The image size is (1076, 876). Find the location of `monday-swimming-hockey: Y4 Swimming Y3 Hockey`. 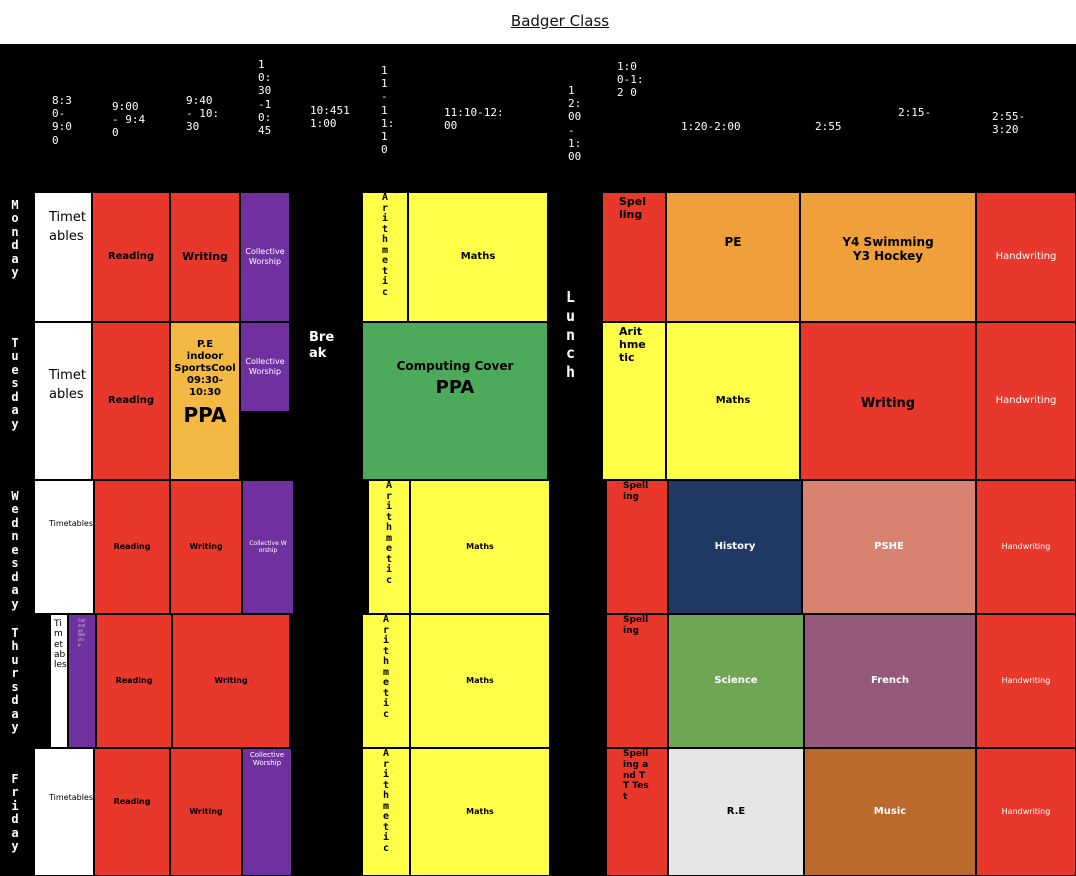

monday-swimming-hockey: Y4 Swimming Y3 Hockey is located at coordinates (888, 257).